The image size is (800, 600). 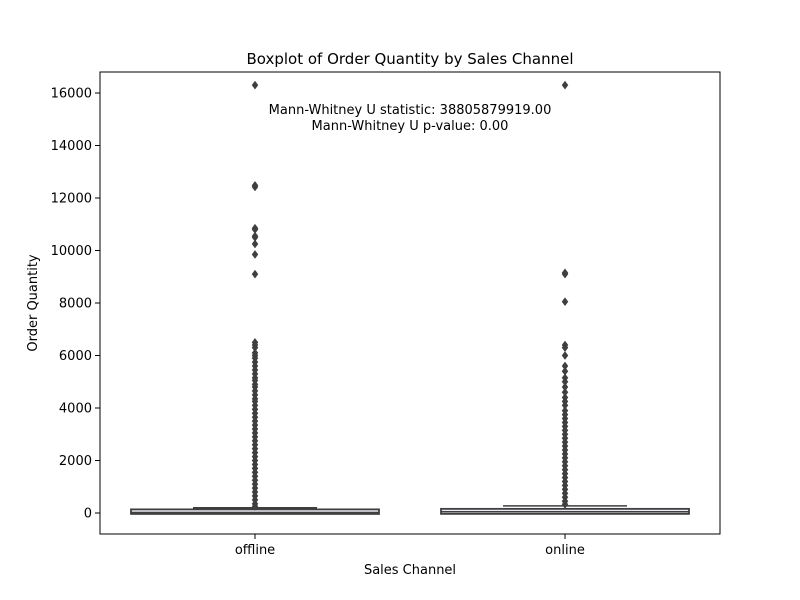 I want to click on y-tick-label: 2000, so click(x=75, y=461).